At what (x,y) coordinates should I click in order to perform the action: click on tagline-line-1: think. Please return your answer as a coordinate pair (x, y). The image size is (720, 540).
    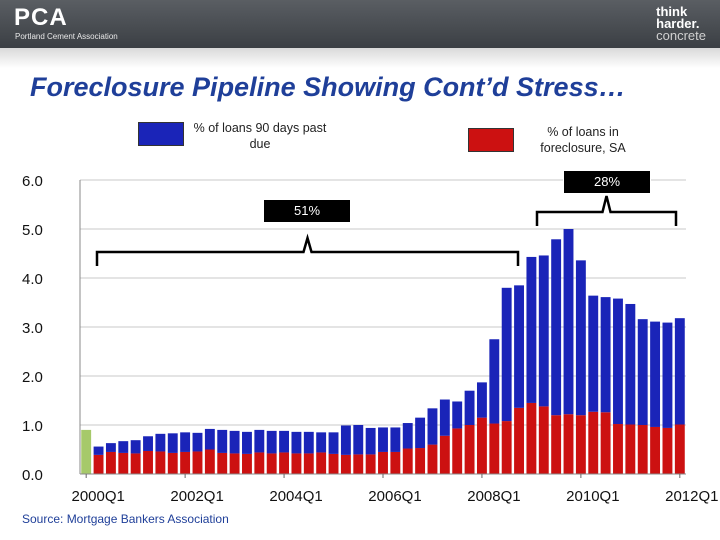
    Looking at the image, I should click on (672, 11).